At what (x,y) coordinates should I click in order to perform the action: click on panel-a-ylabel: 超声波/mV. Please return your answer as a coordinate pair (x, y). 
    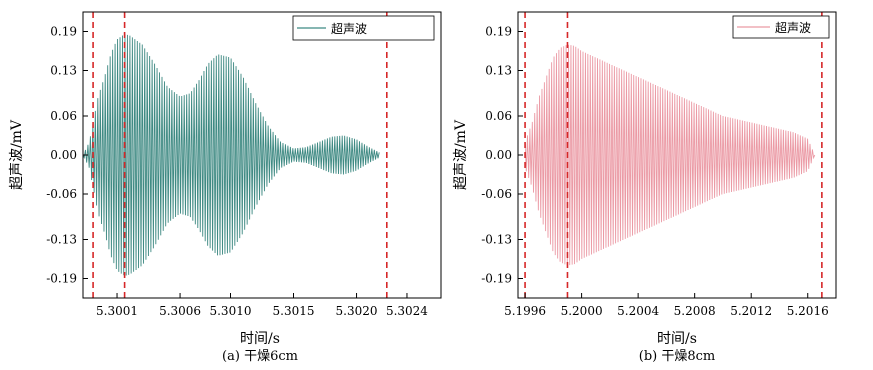
    Looking at the image, I should click on (17, 154).